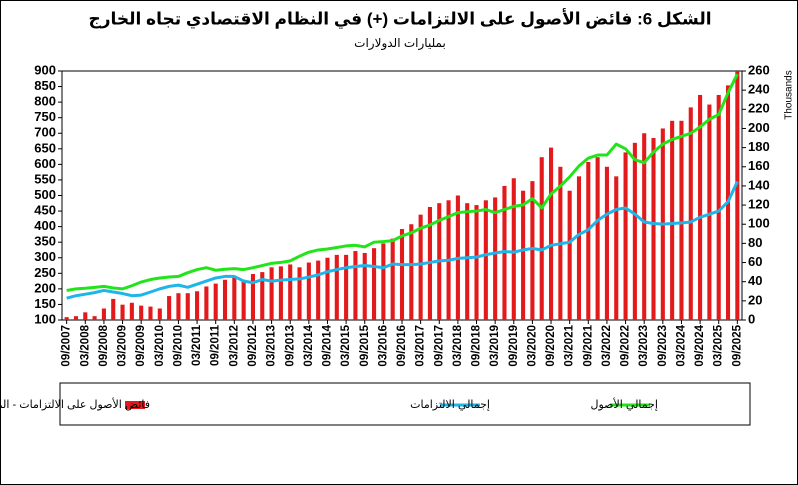  What do you see at coordinates (197, 345) in the screenshot?
I see `x-tick-label: 03/2011` at bounding box center [197, 345].